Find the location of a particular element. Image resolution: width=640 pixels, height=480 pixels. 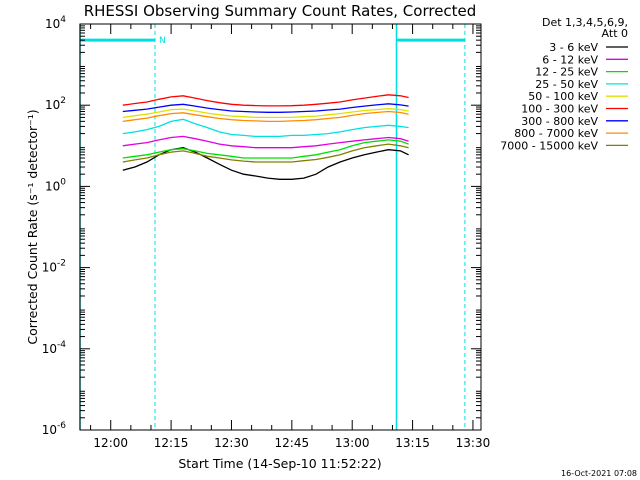

y-tick-label: 10⁰ is located at coordinates (55, 185).